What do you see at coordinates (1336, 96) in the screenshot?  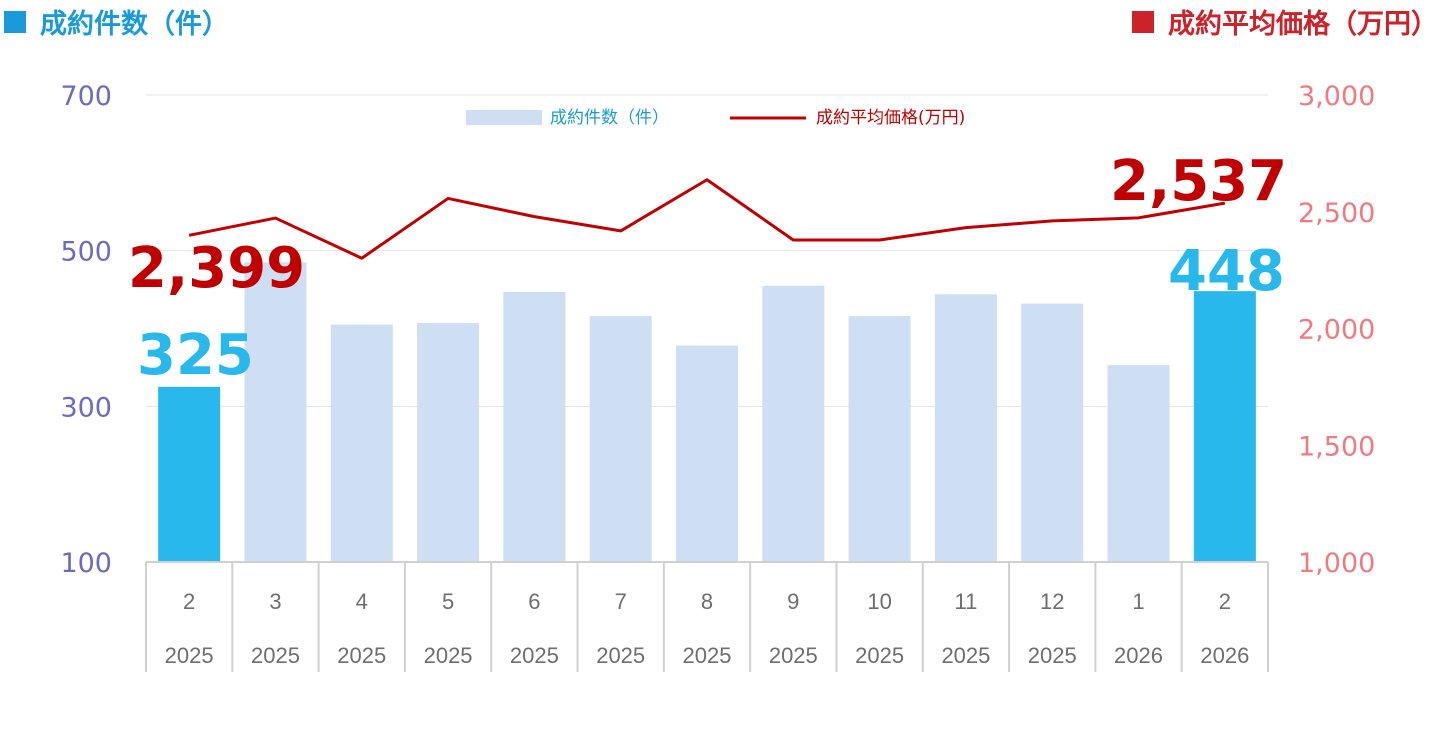 I see `right-y-tick-label: 3,000` at bounding box center [1336, 96].